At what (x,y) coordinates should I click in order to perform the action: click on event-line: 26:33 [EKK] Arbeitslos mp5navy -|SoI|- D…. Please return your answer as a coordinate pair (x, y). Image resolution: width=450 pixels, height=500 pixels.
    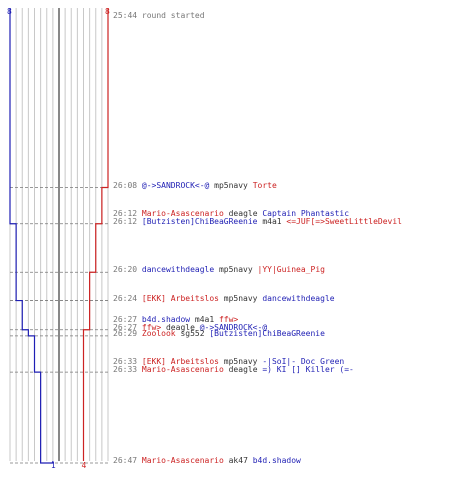
    Looking at the image, I should click on (228, 361).